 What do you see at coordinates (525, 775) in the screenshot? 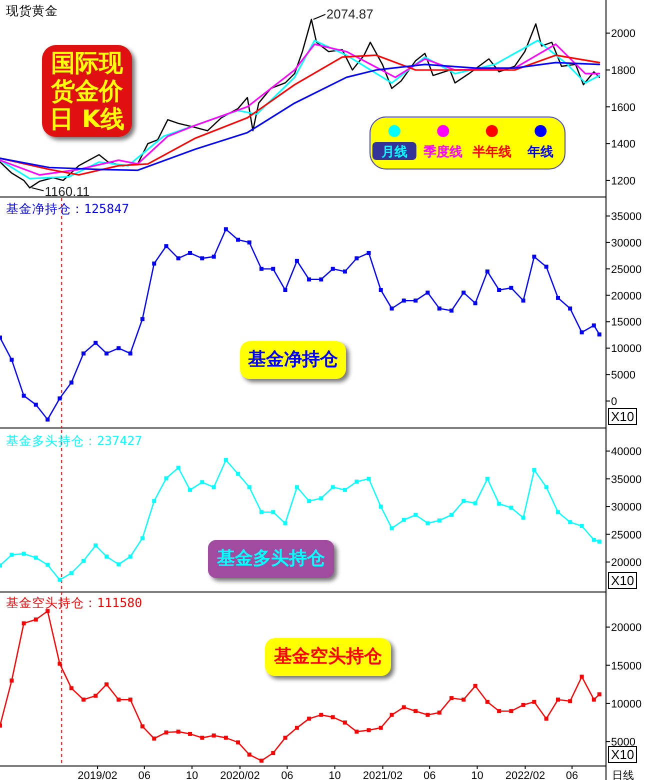
I see `x-tick-label: 2022/02` at bounding box center [525, 775].